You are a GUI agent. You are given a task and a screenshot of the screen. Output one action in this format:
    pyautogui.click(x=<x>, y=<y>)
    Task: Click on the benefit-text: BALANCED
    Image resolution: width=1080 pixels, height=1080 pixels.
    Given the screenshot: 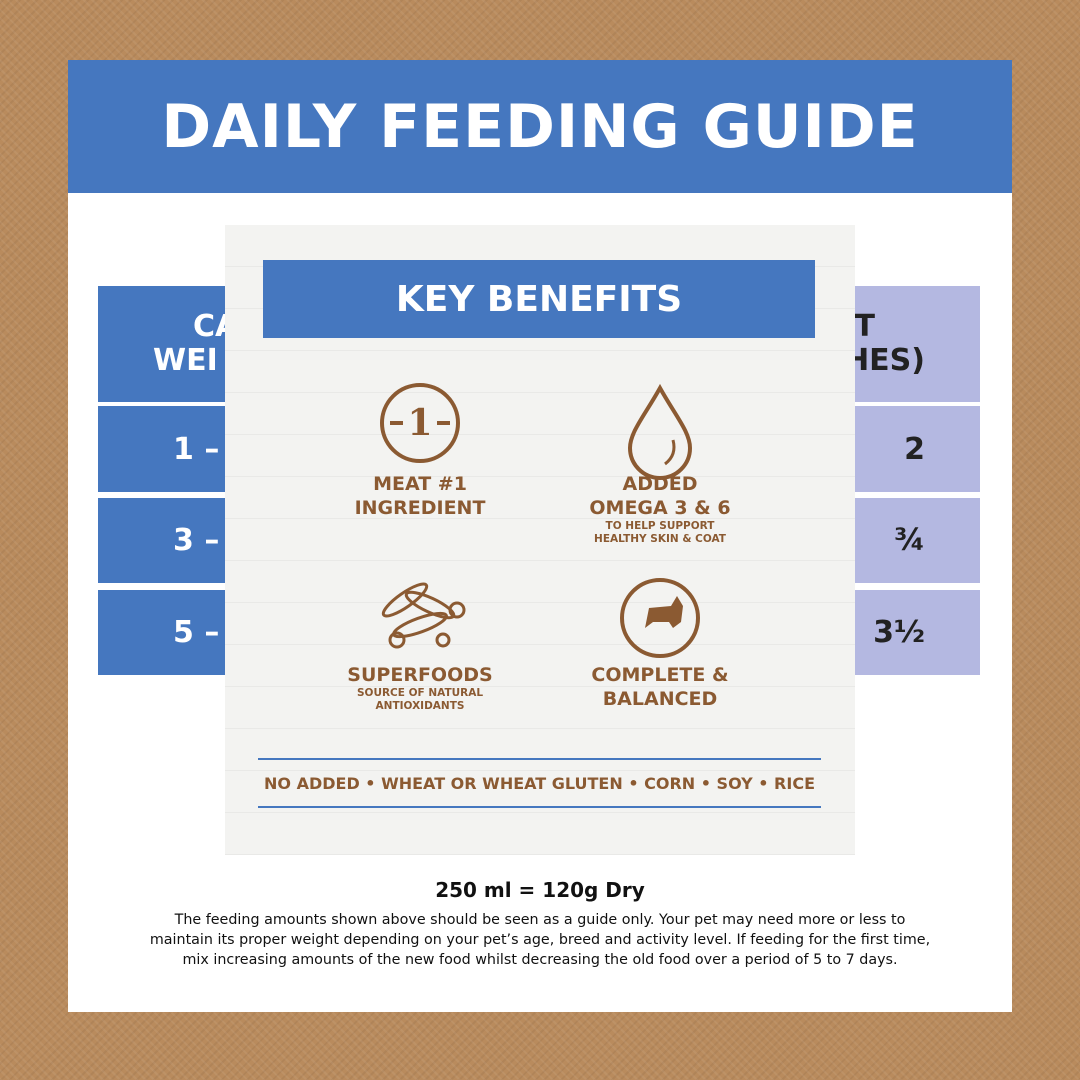 What is the action you would take?
    pyautogui.click(x=660, y=699)
    